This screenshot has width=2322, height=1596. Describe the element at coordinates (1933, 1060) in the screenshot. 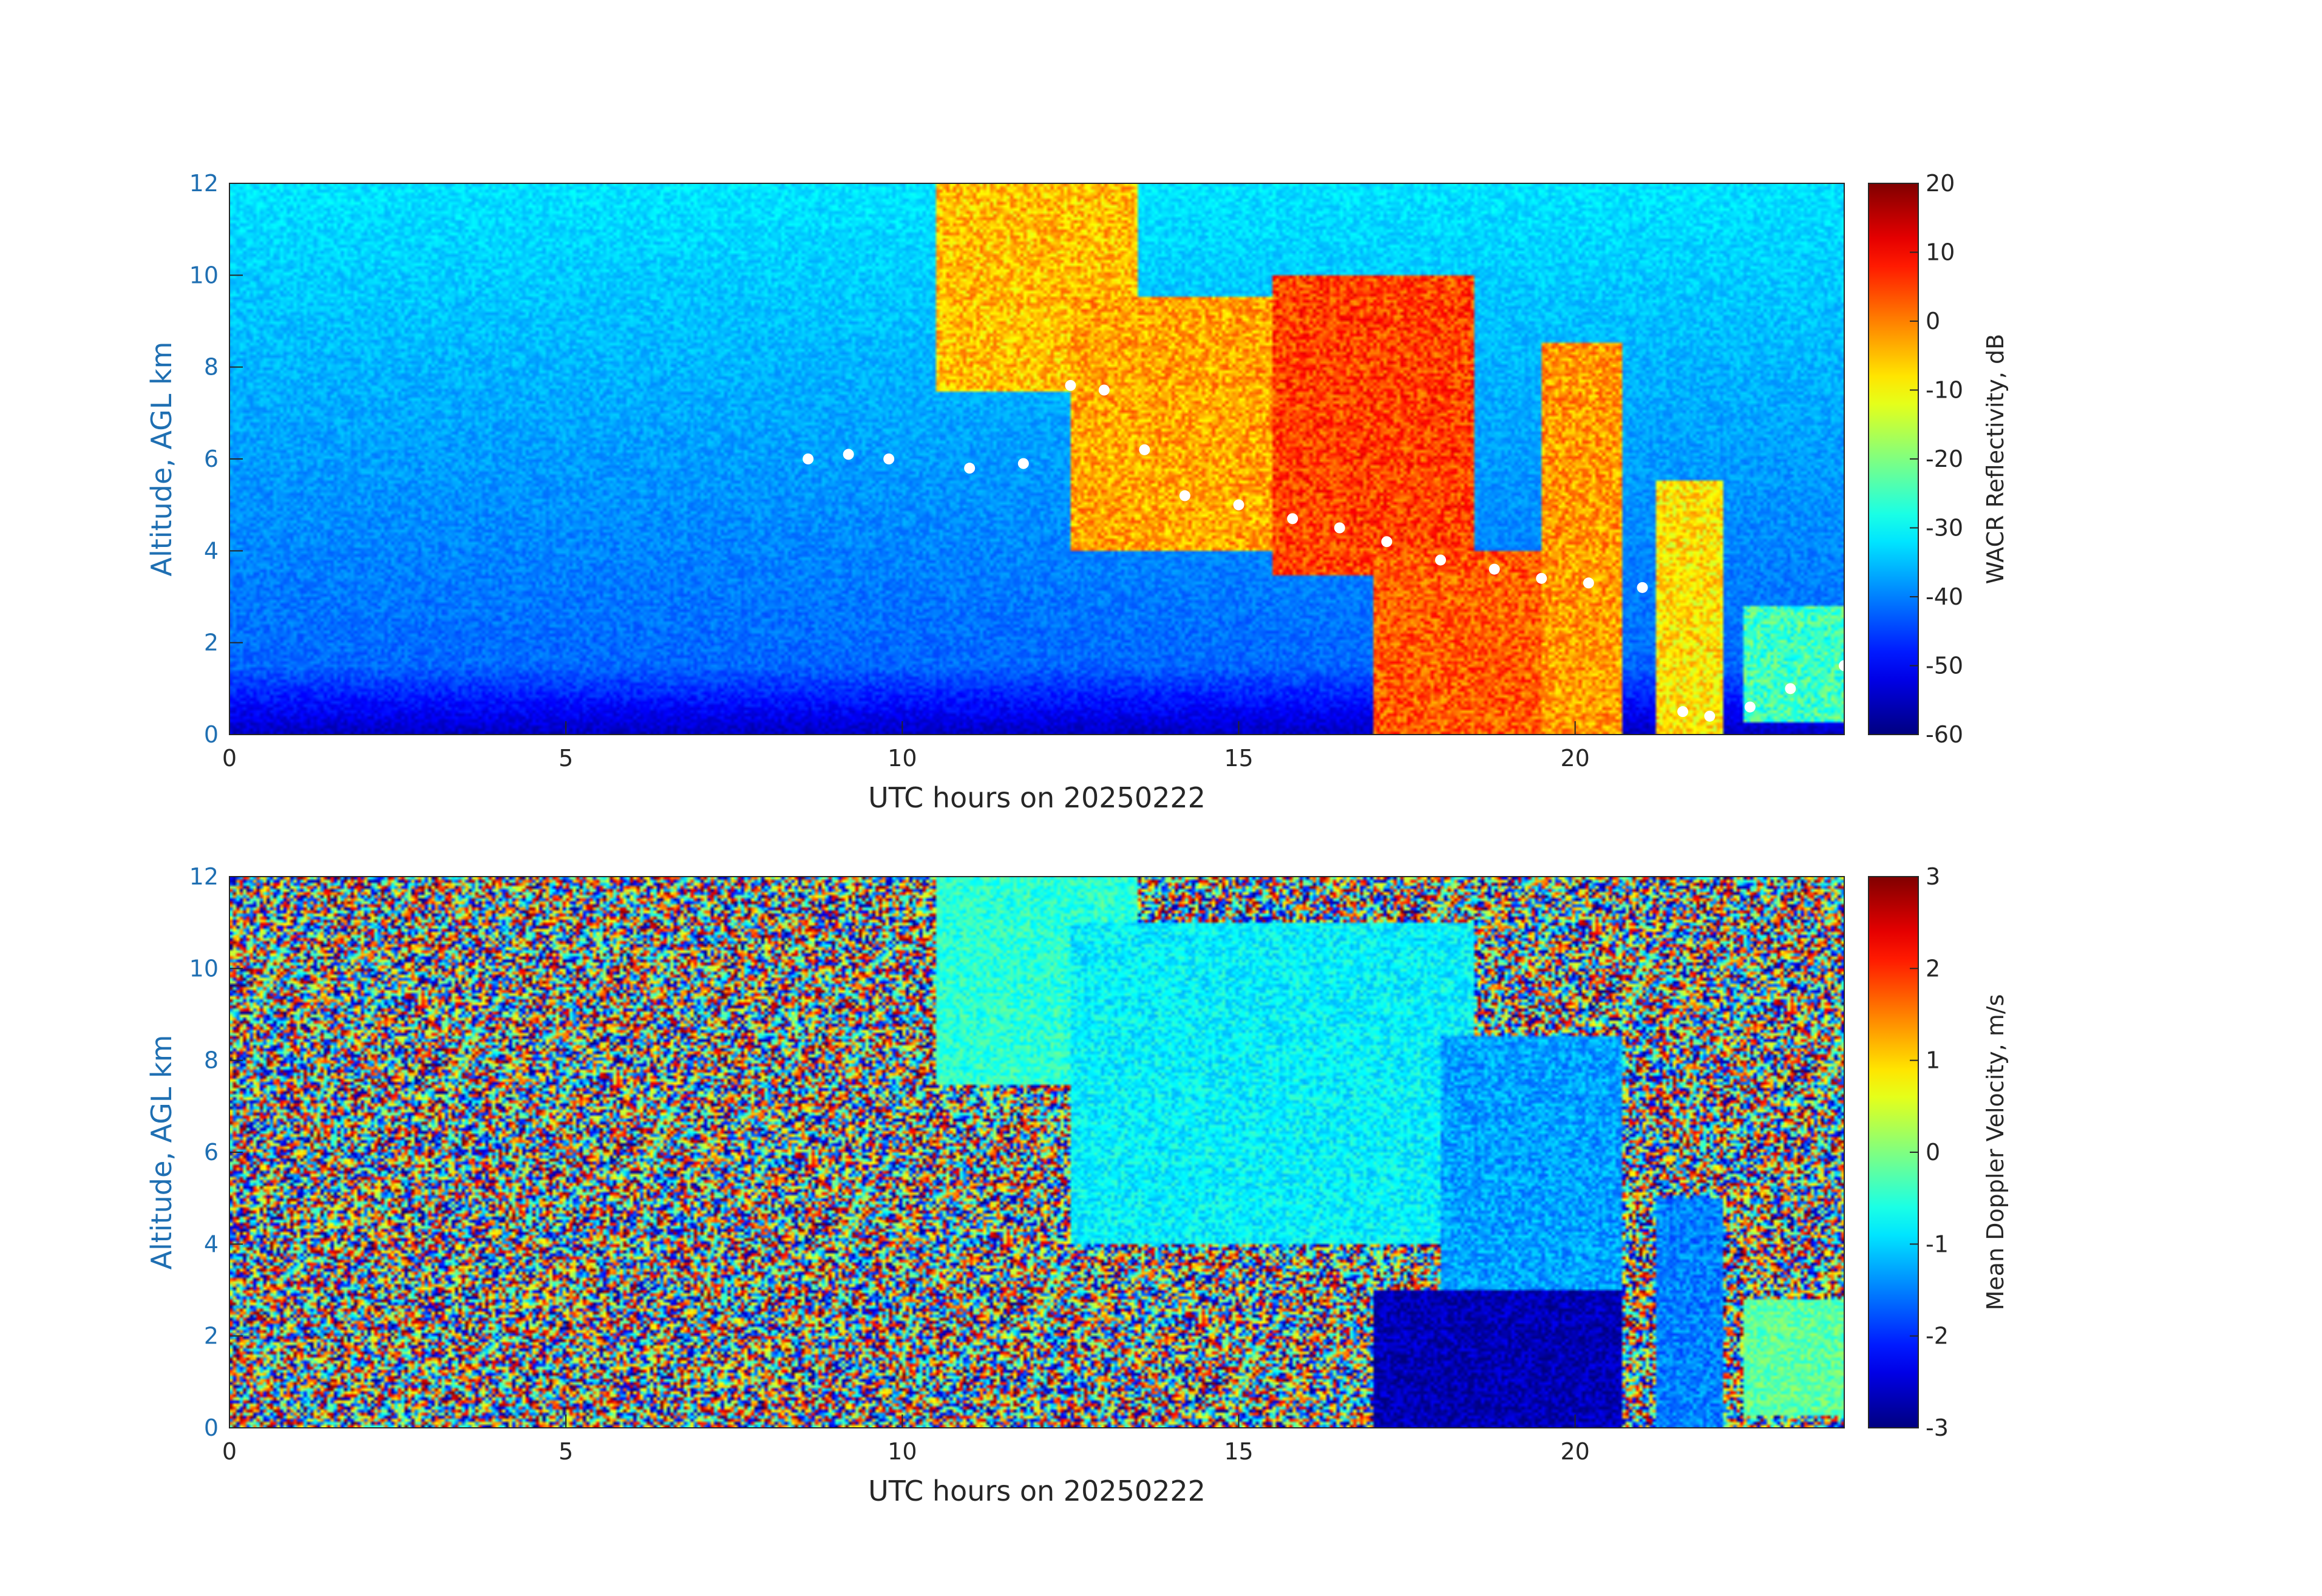

I see `colorbar-tick-label: 1` at that location.